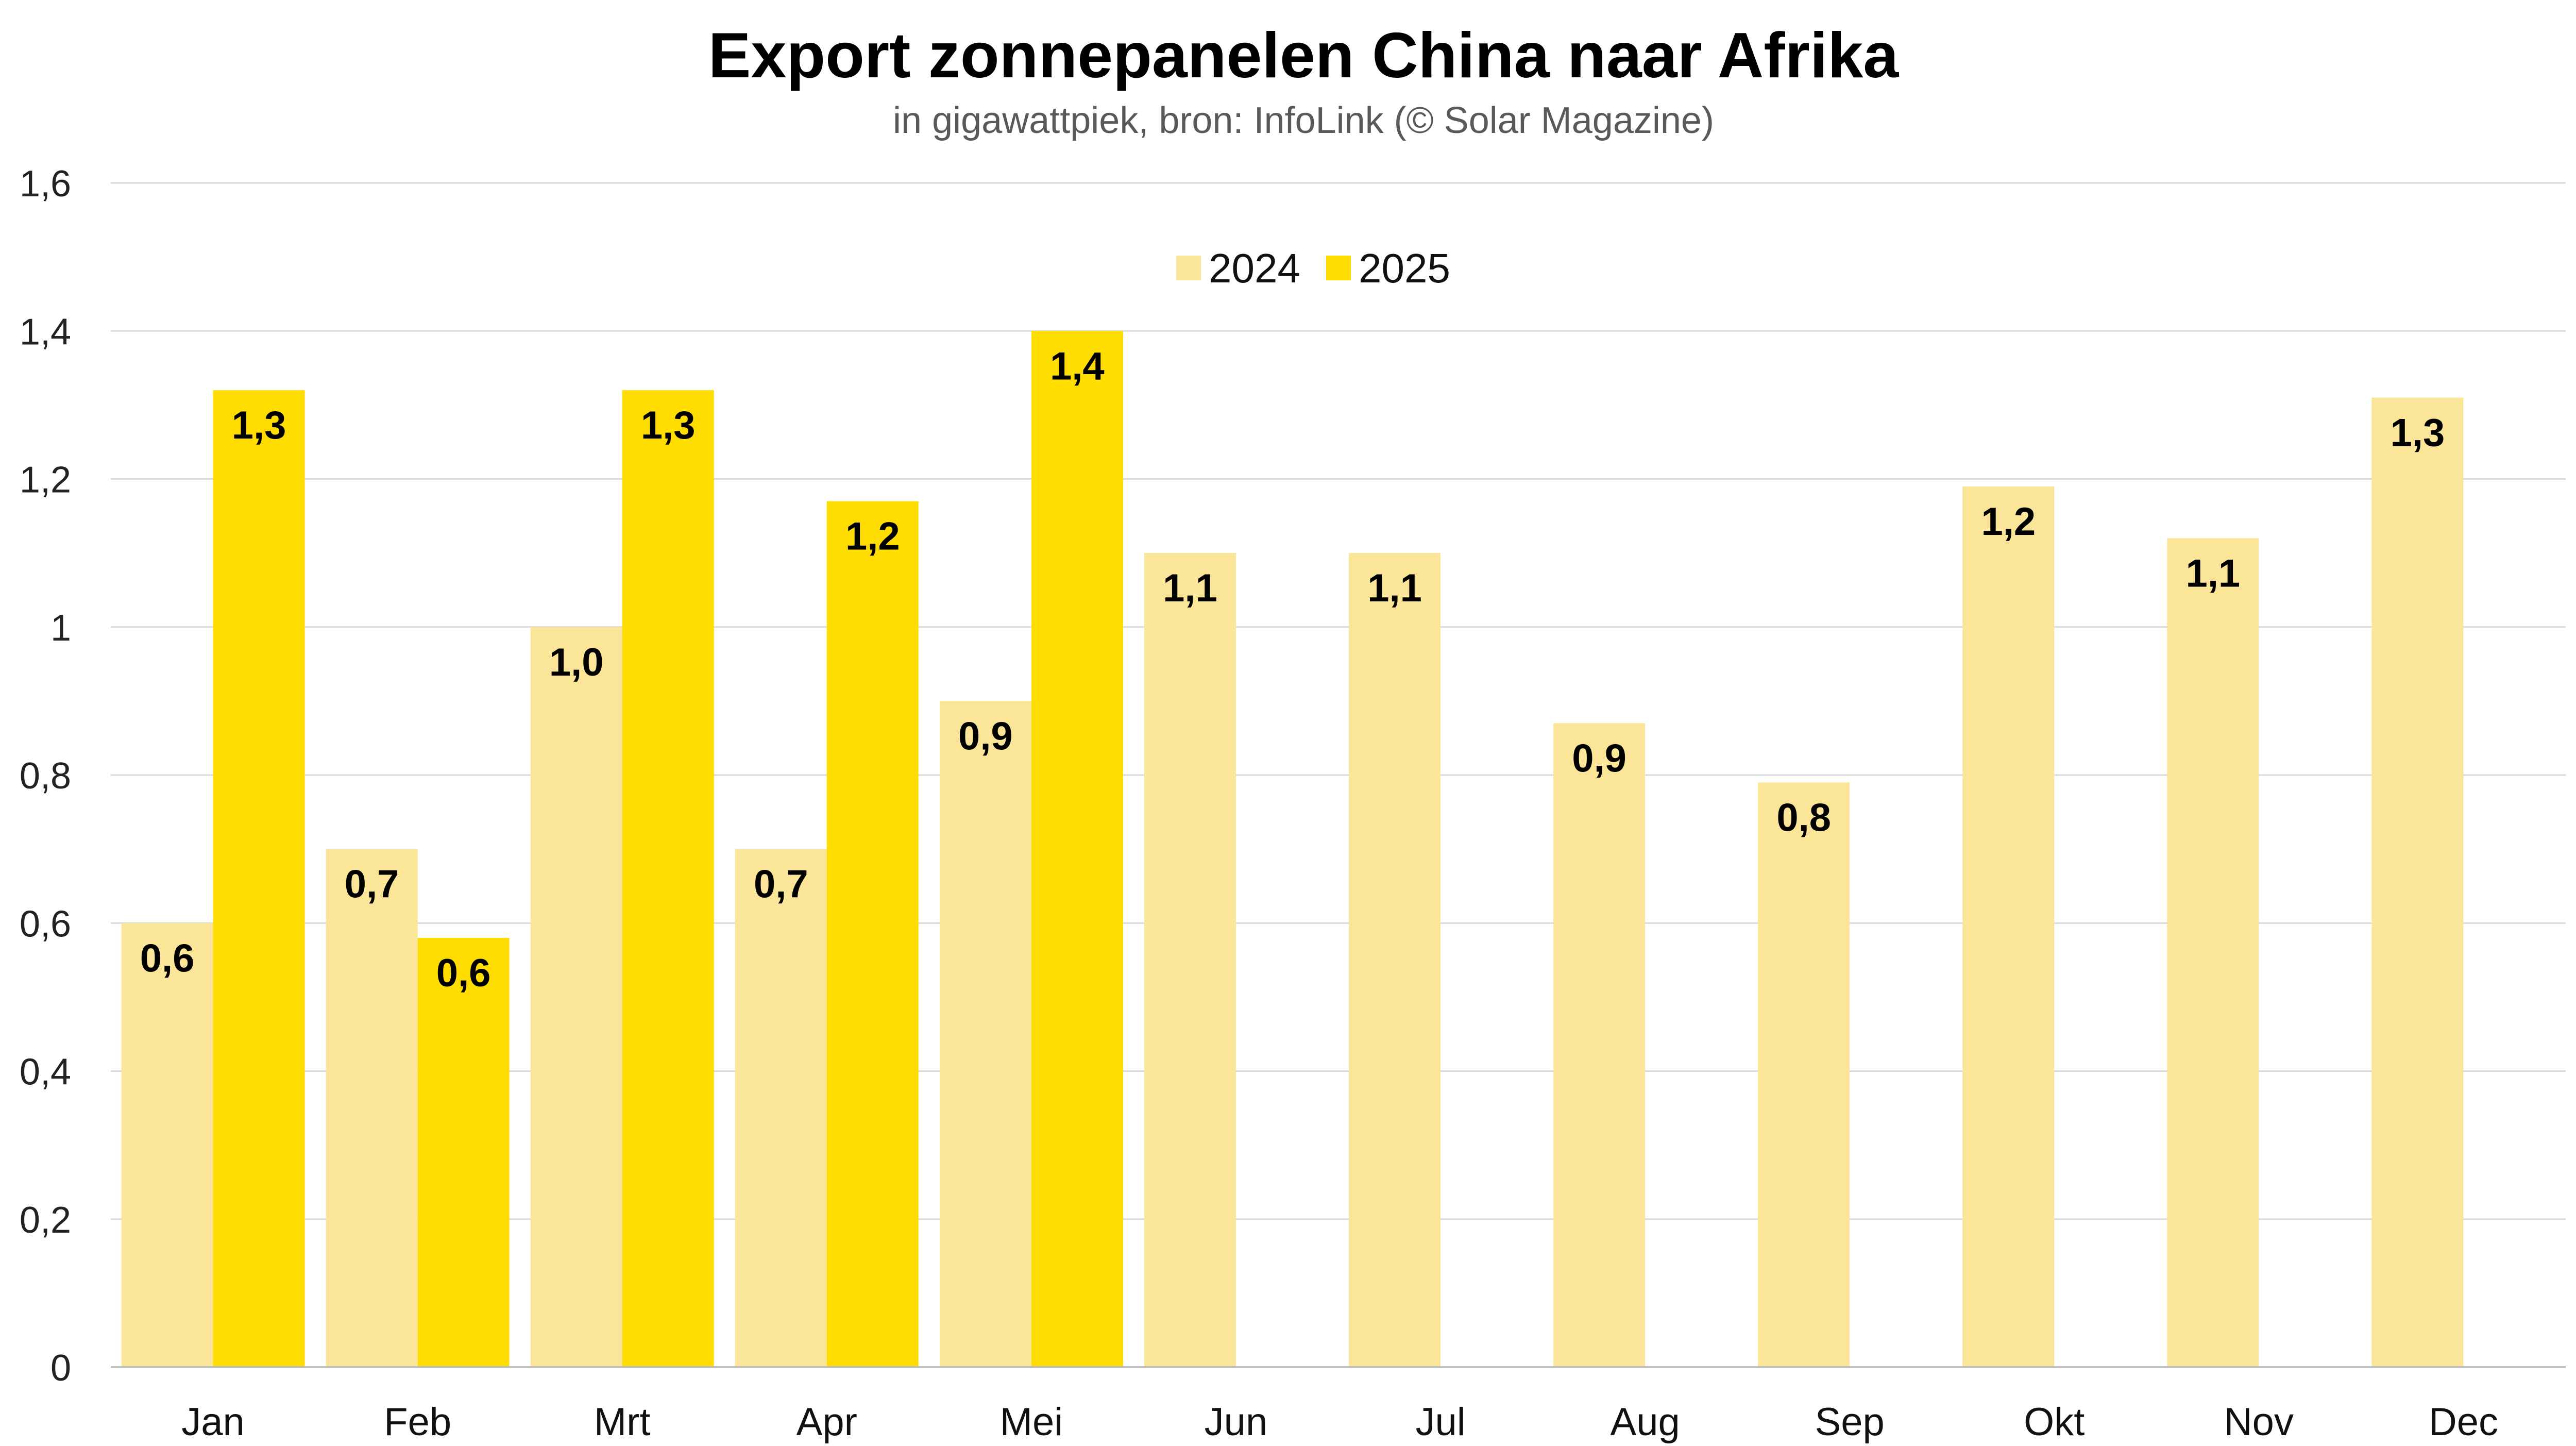 This screenshot has width=2576, height=1446. Describe the element at coordinates (1599, 1045) in the screenshot. I see `bar-2024-aug` at that location.